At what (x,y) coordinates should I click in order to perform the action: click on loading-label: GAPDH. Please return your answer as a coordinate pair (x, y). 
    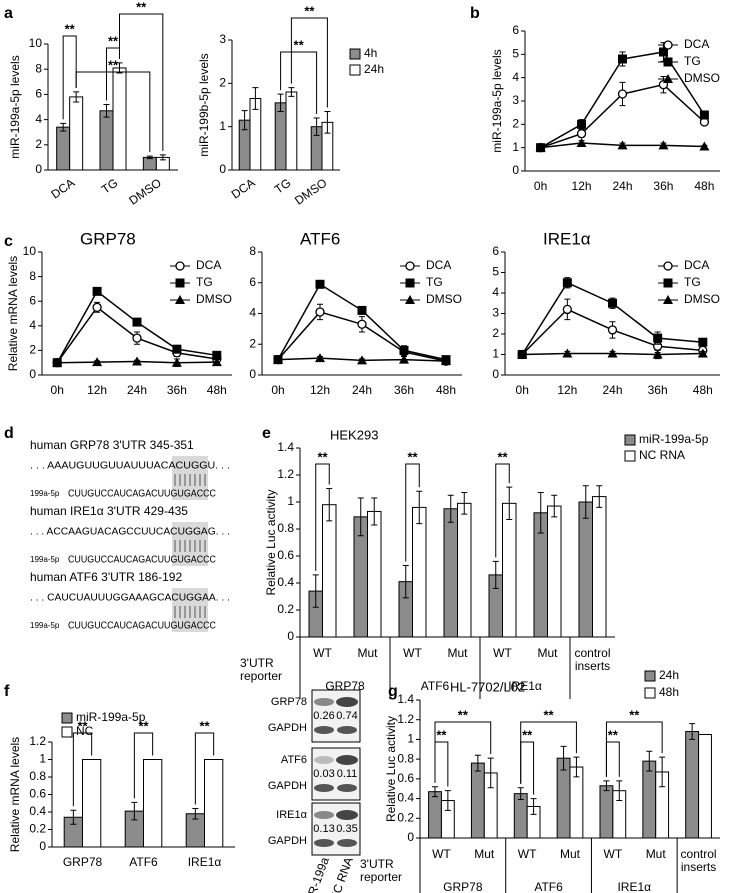
    Looking at the image, I should click on (287, 841).